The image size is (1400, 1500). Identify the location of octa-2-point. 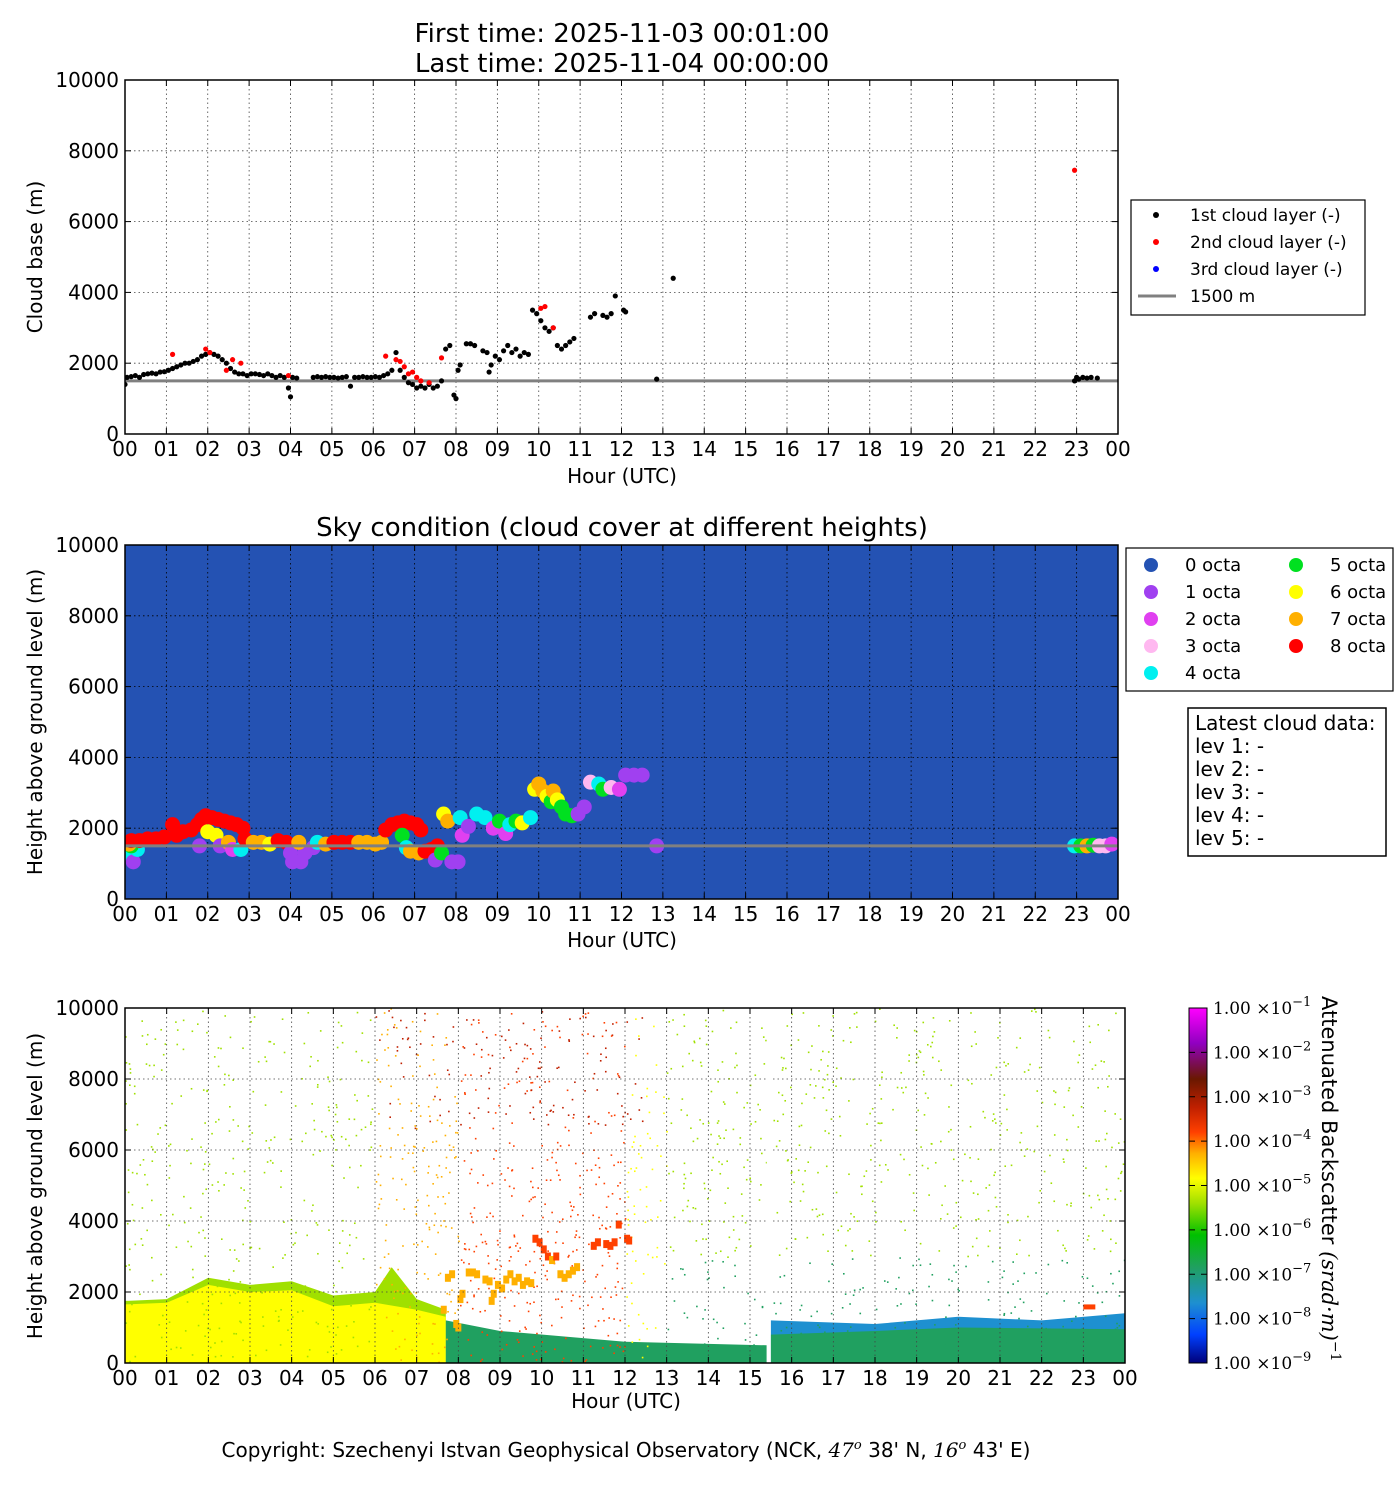
(619, 789).